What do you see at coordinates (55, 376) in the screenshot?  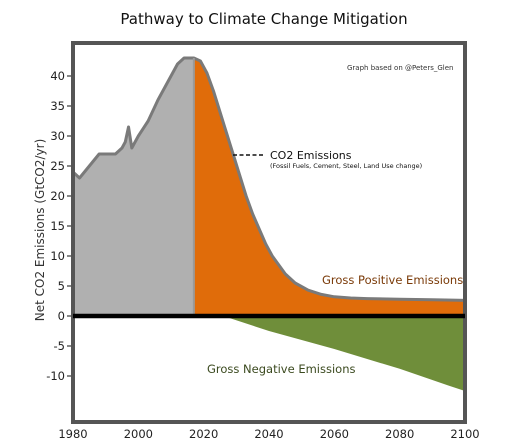 I see `y-tick-label: -10` at bounding box center [55, 376].